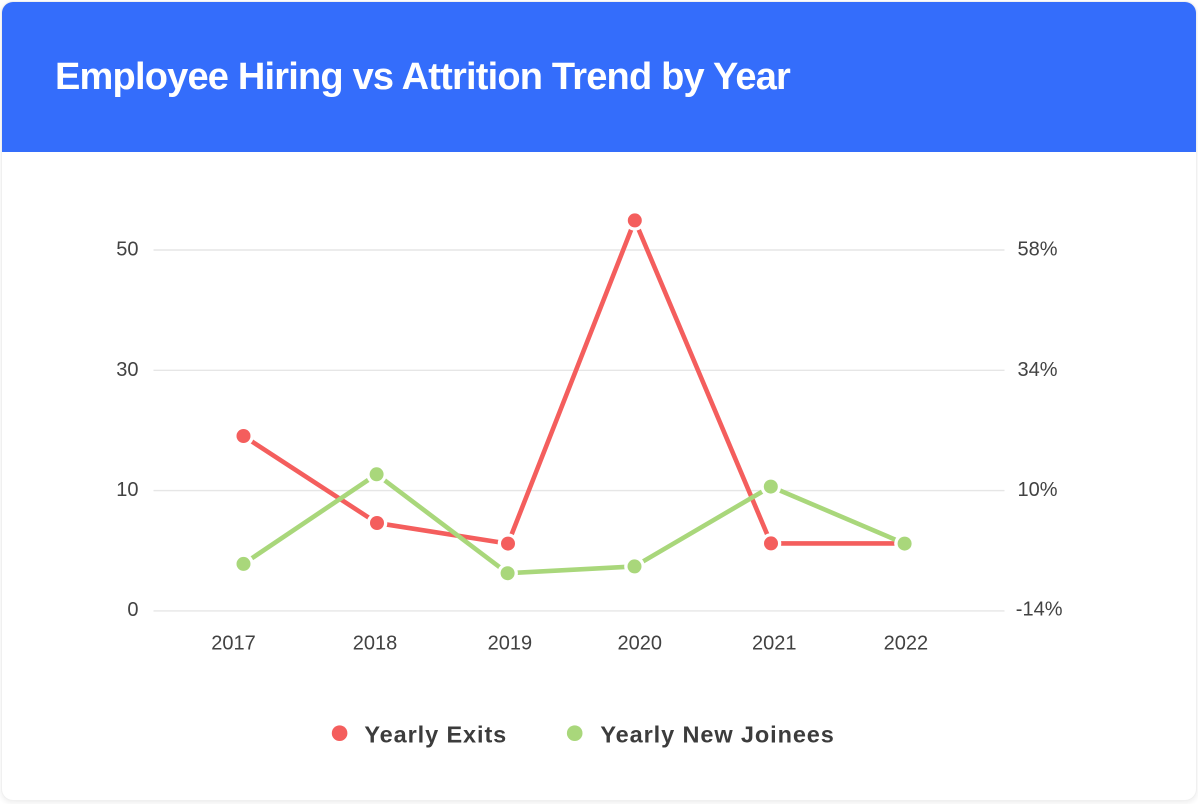  I want to click on svg-text: 2019, so click(510, 643).